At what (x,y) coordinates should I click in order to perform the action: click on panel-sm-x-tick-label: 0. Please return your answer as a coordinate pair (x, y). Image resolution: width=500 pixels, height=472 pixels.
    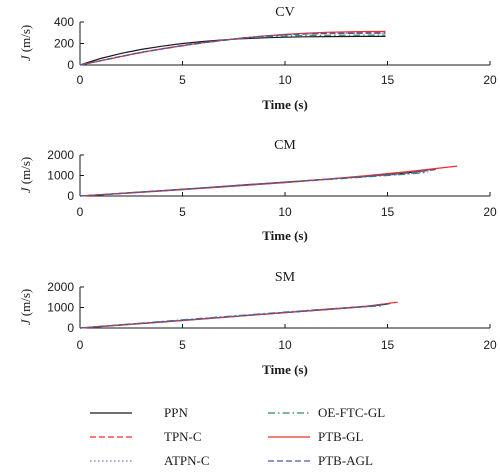
    Looking at the image, I should click on (80, 345).